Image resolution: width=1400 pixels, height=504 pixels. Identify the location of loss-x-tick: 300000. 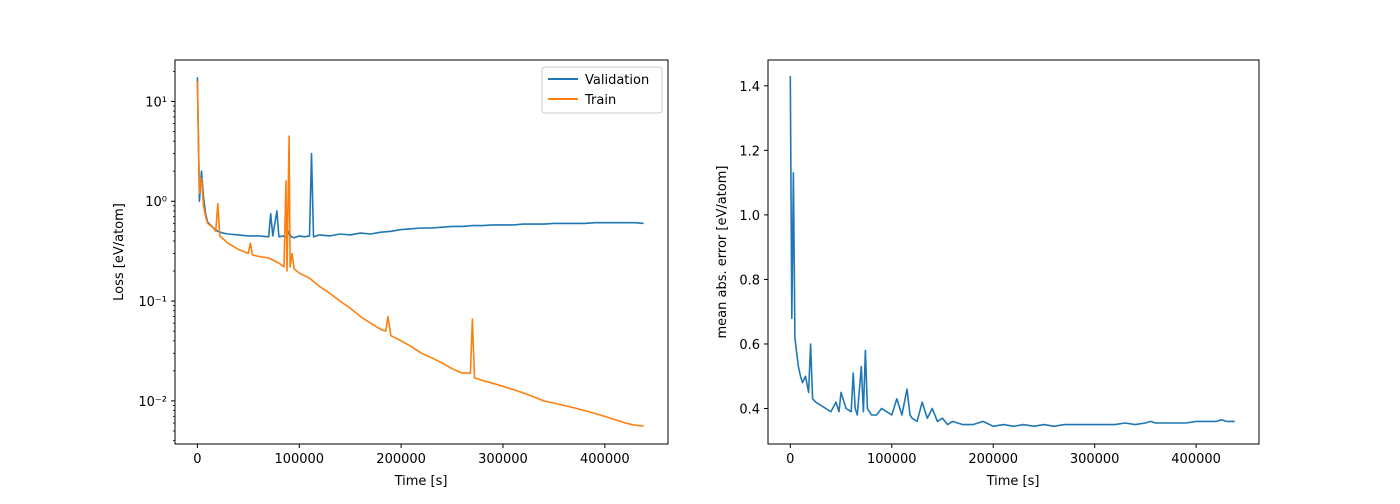
(503, 455).